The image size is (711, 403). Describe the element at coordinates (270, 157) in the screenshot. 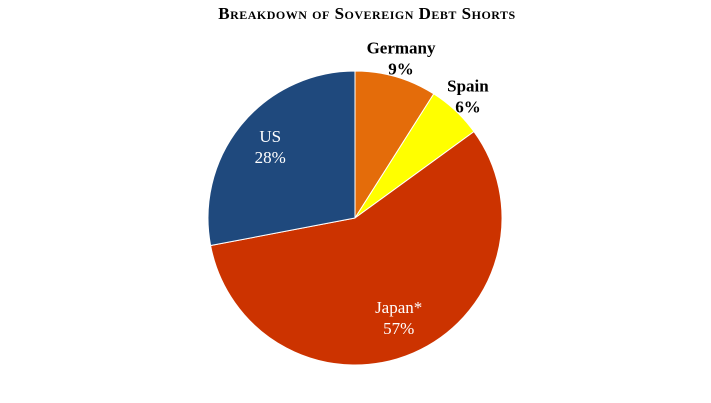

I see `slice-value-label: 28%` at that location.